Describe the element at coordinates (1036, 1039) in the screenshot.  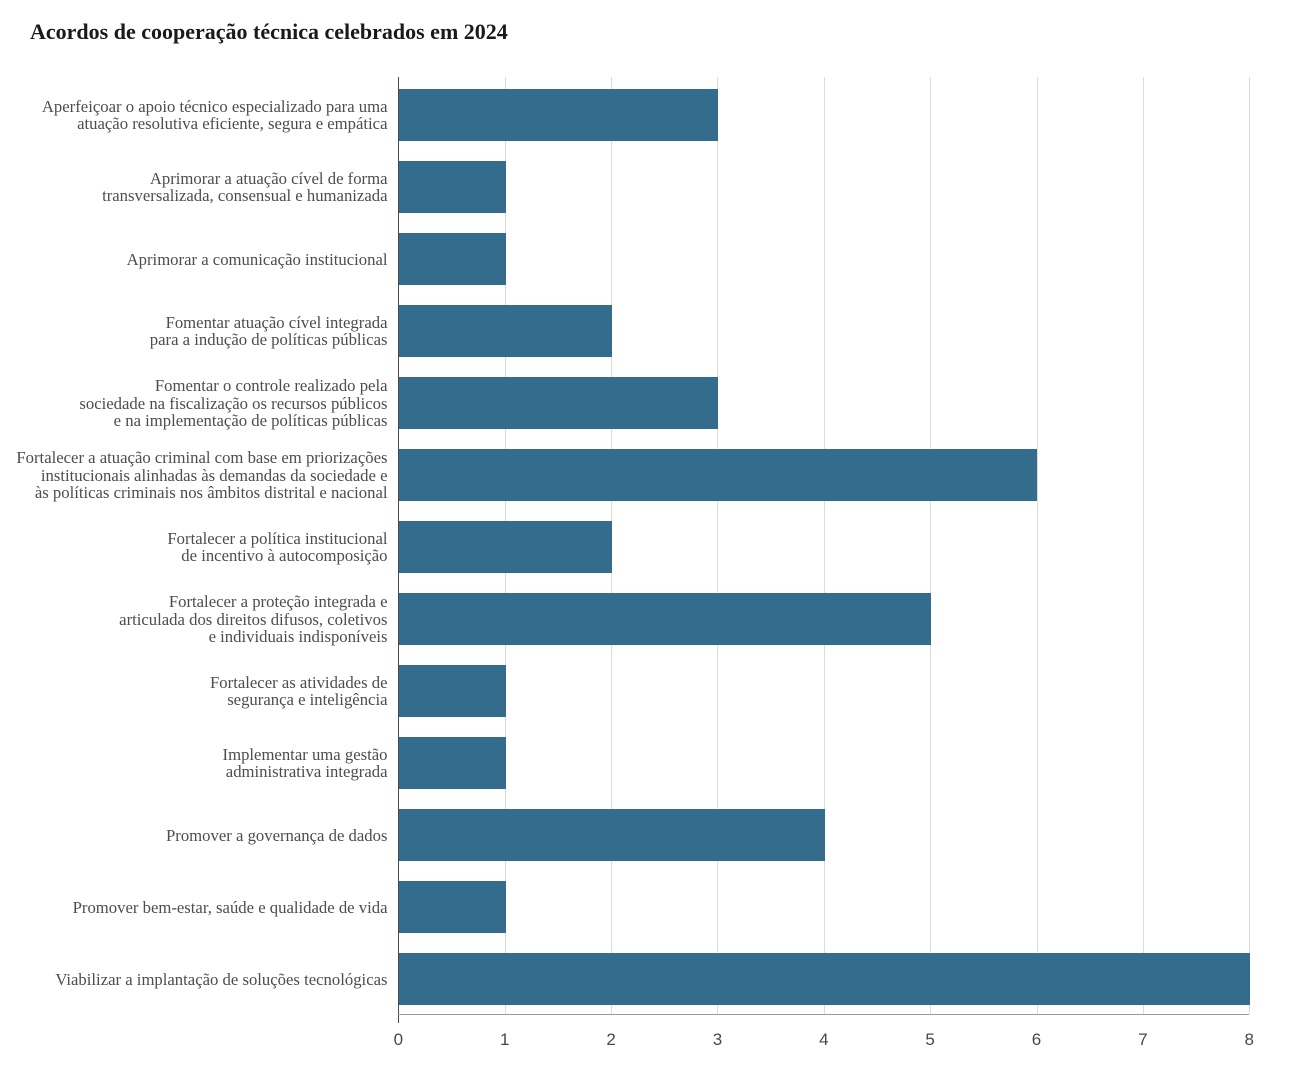
I see `x-tick-label-6: 6` at that location.